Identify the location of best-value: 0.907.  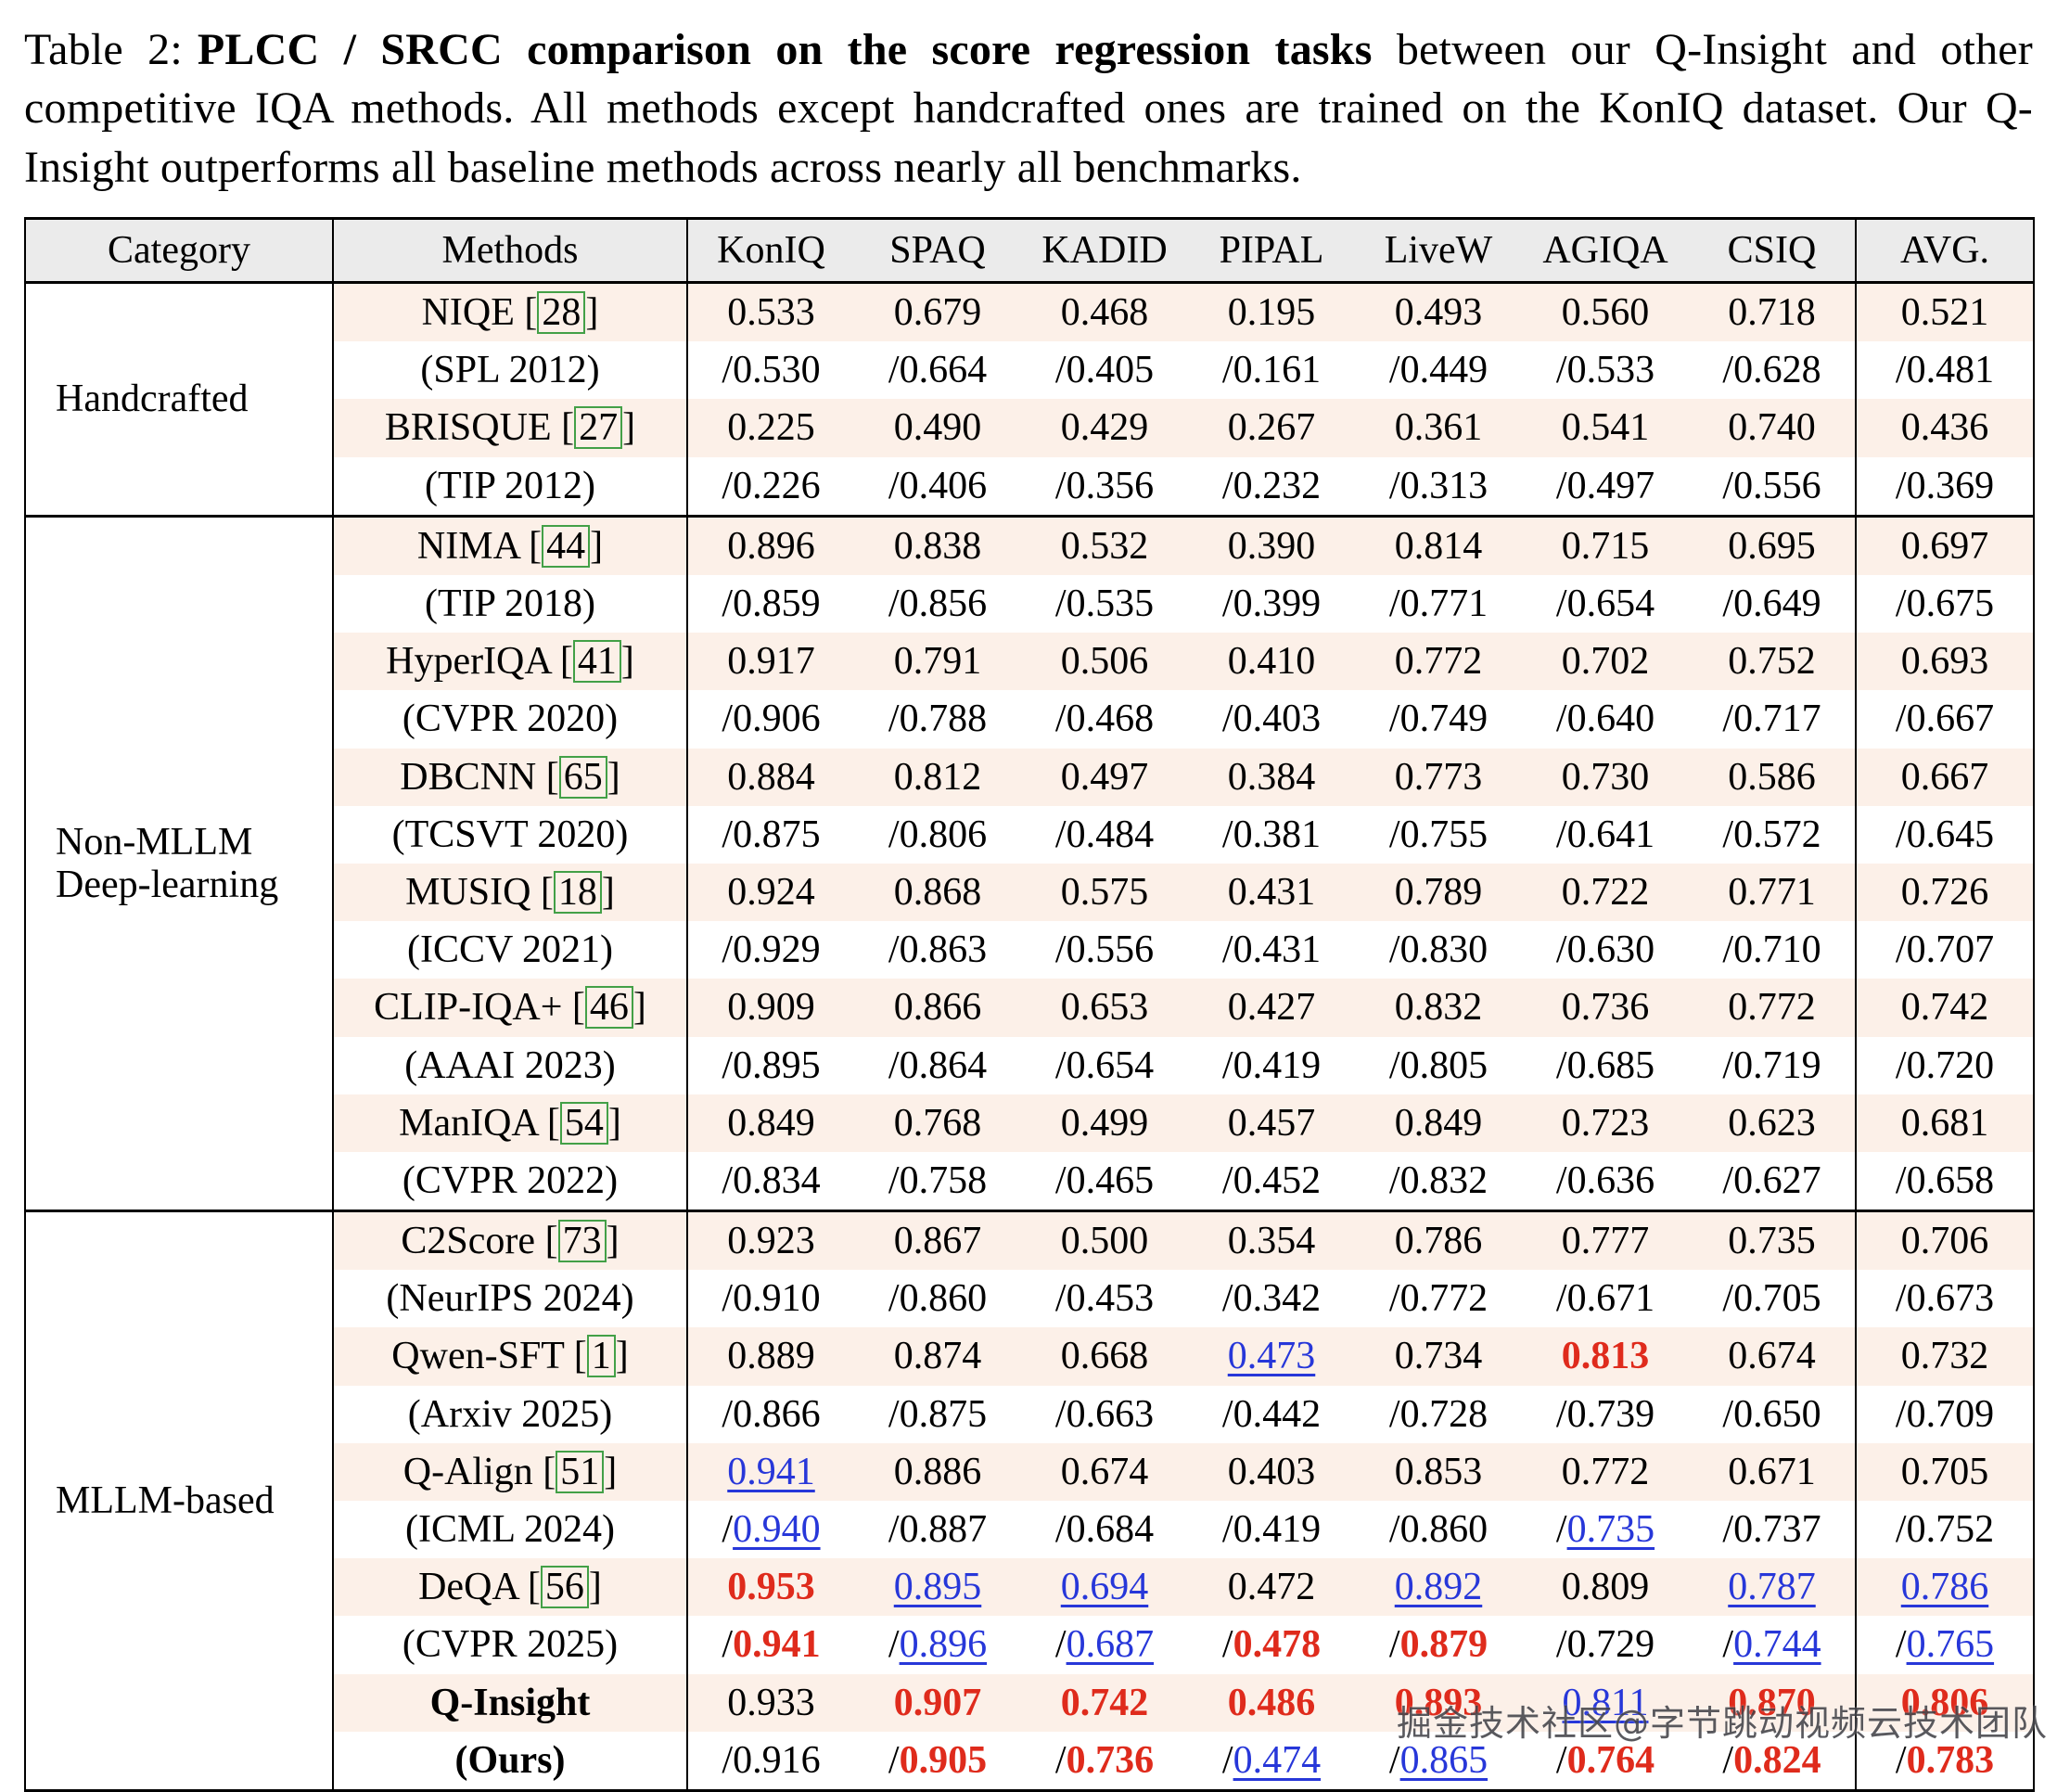
(937, 1702).